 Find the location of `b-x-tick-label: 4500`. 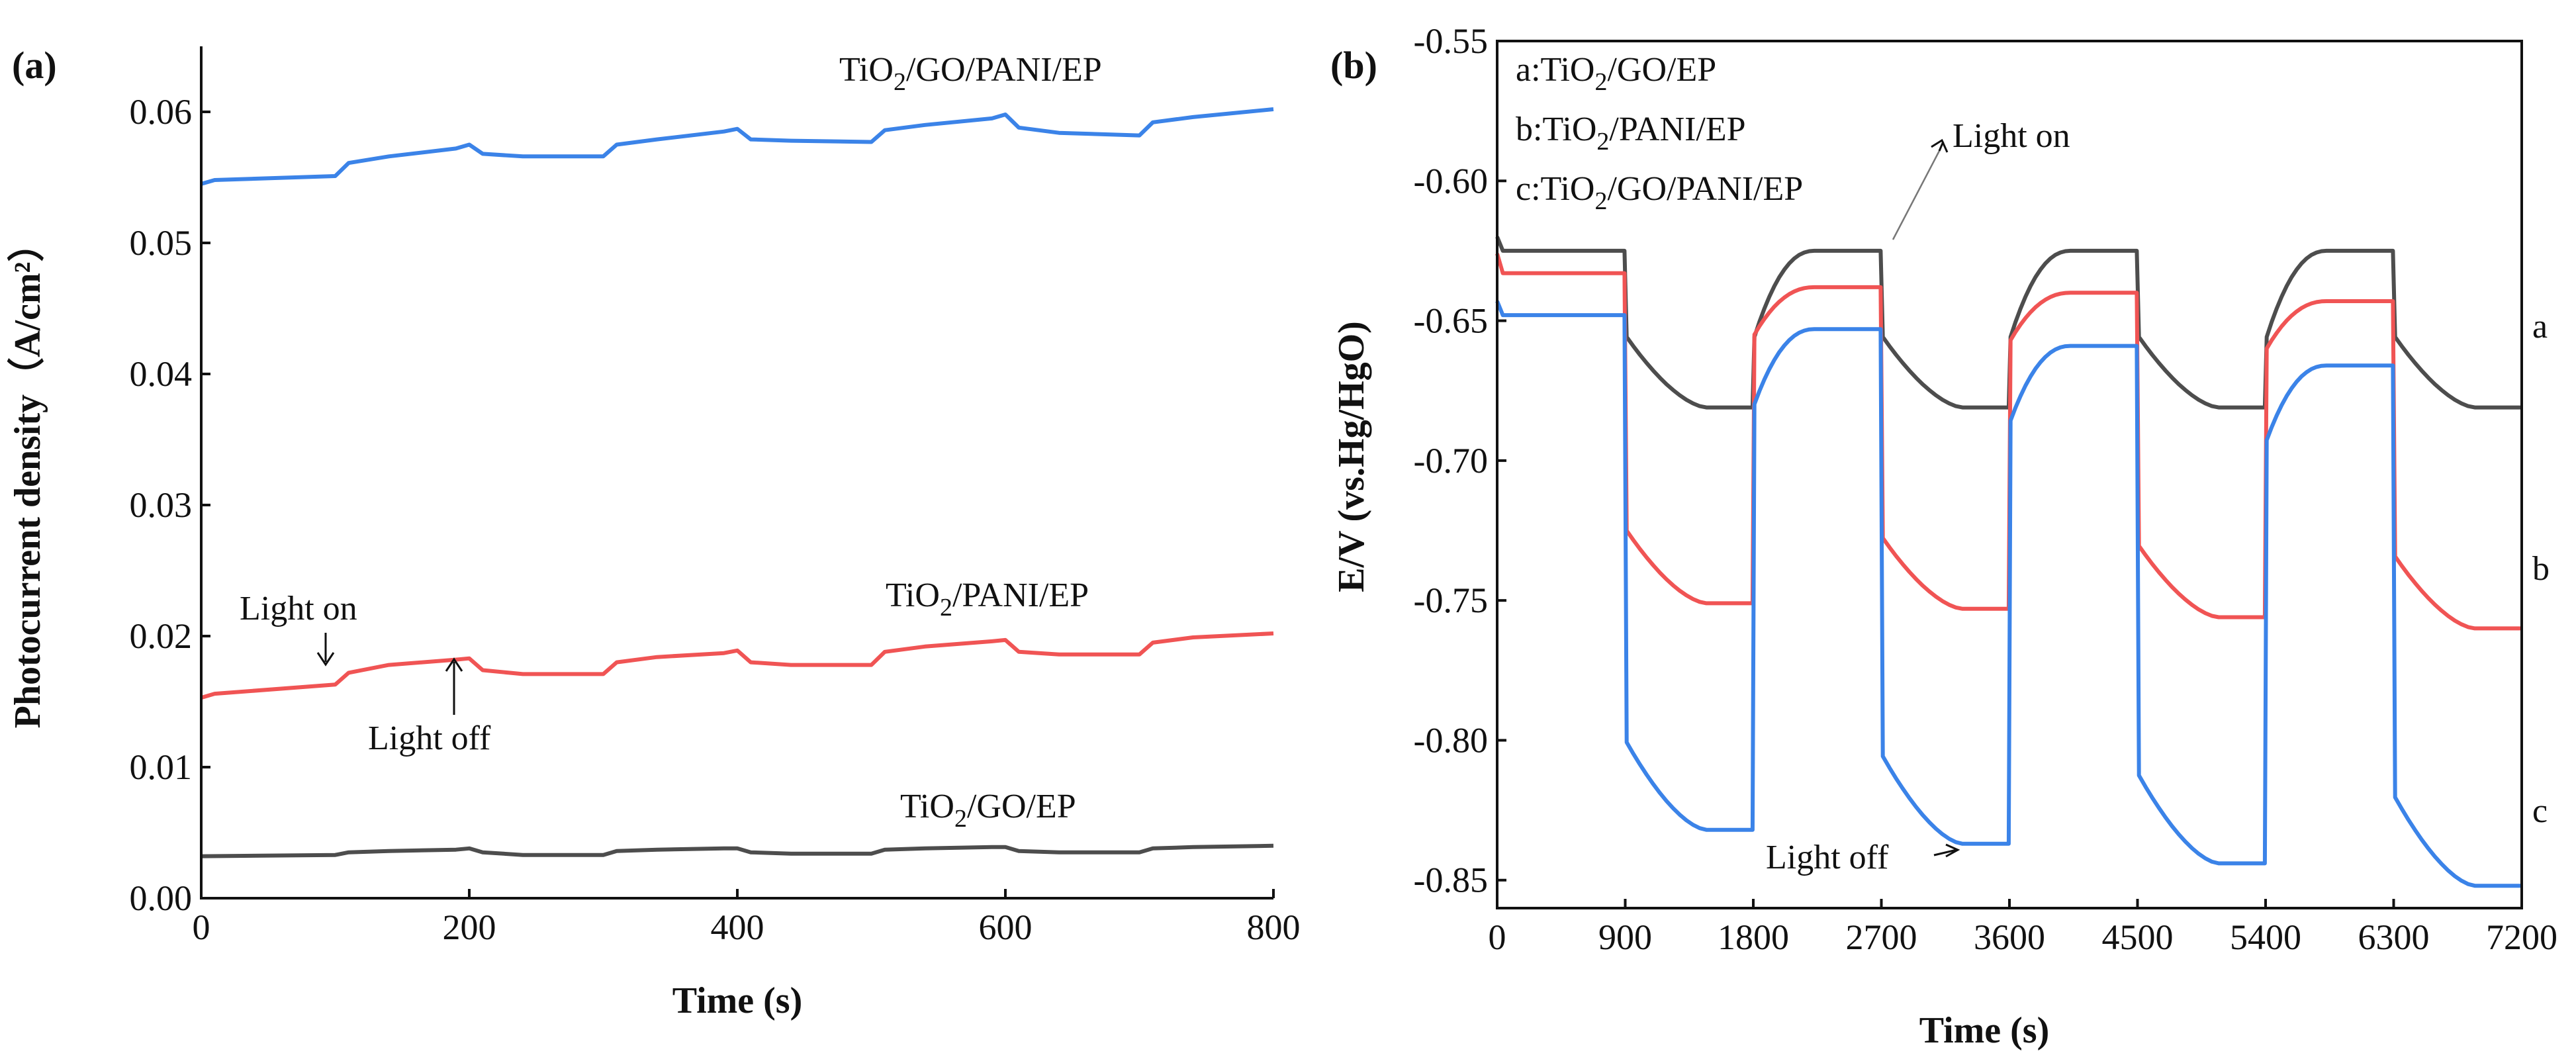

b-x-tick-label: 4500 is located at coordinates (2138, 937).